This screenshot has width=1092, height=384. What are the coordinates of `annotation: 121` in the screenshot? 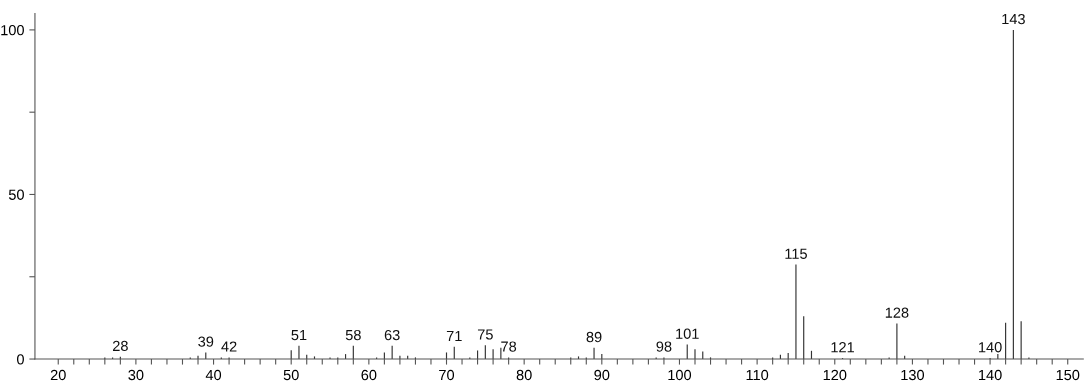 It's located at (842, 347).